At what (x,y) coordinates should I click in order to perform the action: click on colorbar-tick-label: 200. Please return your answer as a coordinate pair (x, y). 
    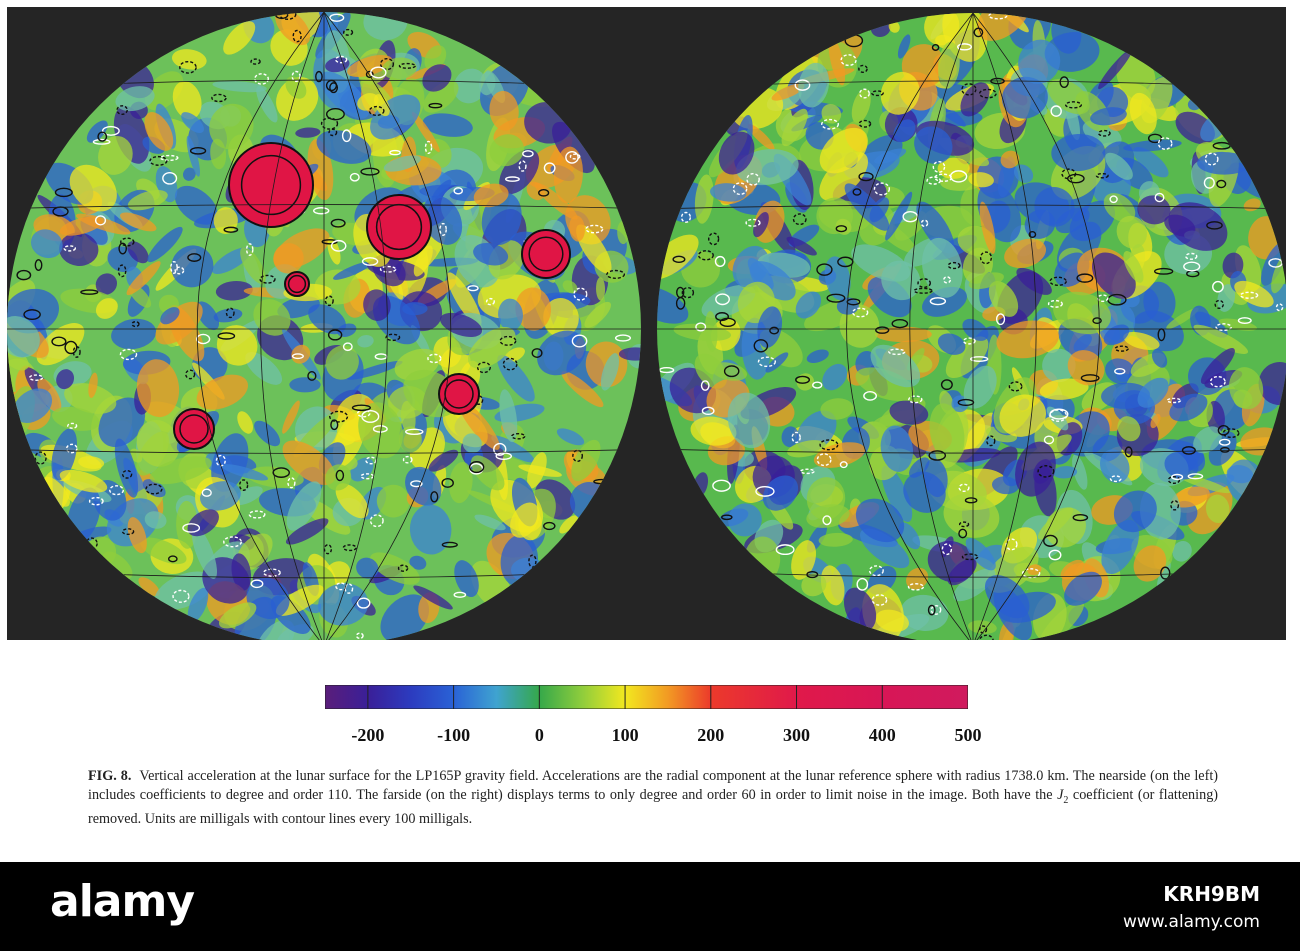
    Looking at the image, I should click on (711, 735).